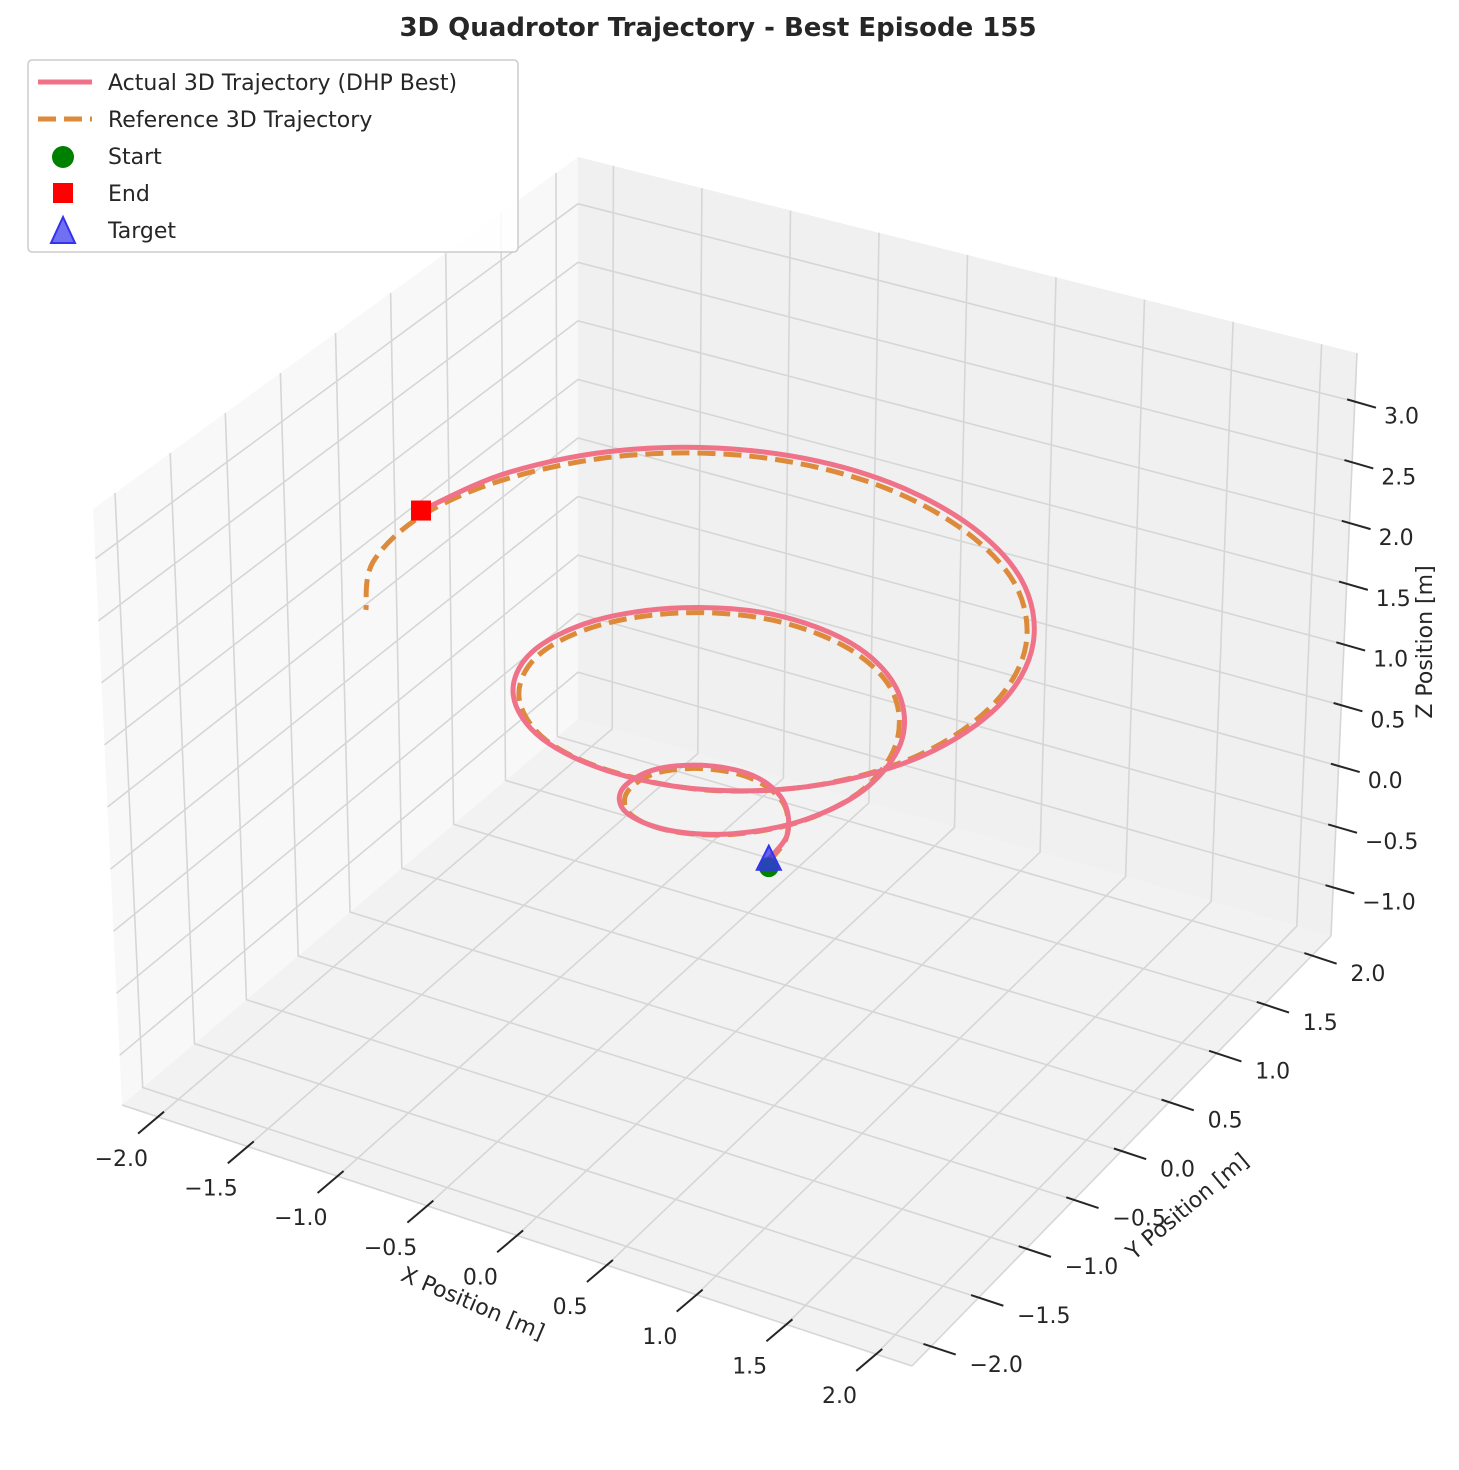 This screenshot has width=1459, height=1470. What do you see at coordinates (300, 1218) in the screenshot?
I see `x-tick-label: −1.0` at bounding box center [300, 1218].